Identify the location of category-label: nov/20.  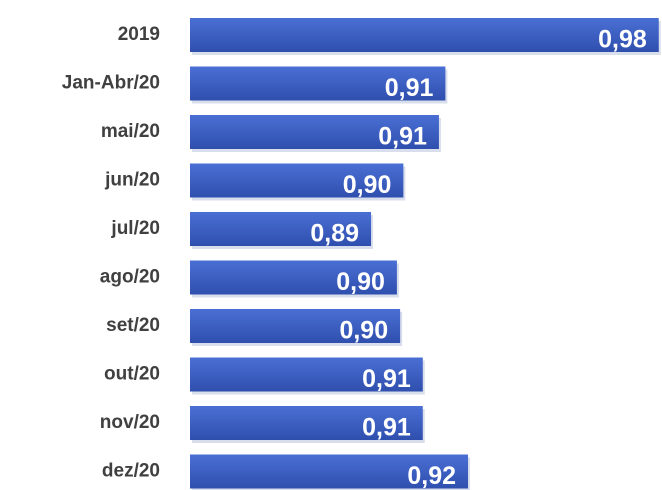
(130, 422).